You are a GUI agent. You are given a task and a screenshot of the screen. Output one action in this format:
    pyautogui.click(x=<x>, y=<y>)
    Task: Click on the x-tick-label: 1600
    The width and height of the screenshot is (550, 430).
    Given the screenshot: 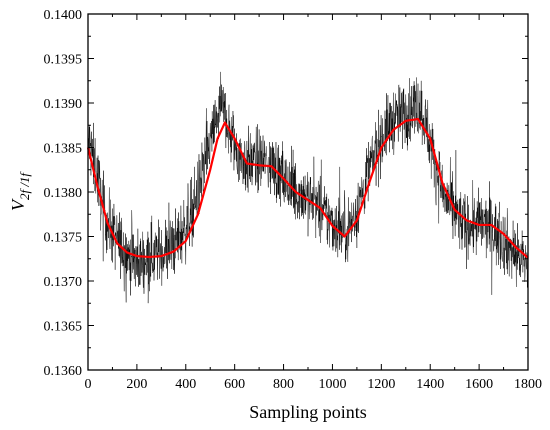 What is the action you would take?
    pyautogui.click(x=479, y=384)
    